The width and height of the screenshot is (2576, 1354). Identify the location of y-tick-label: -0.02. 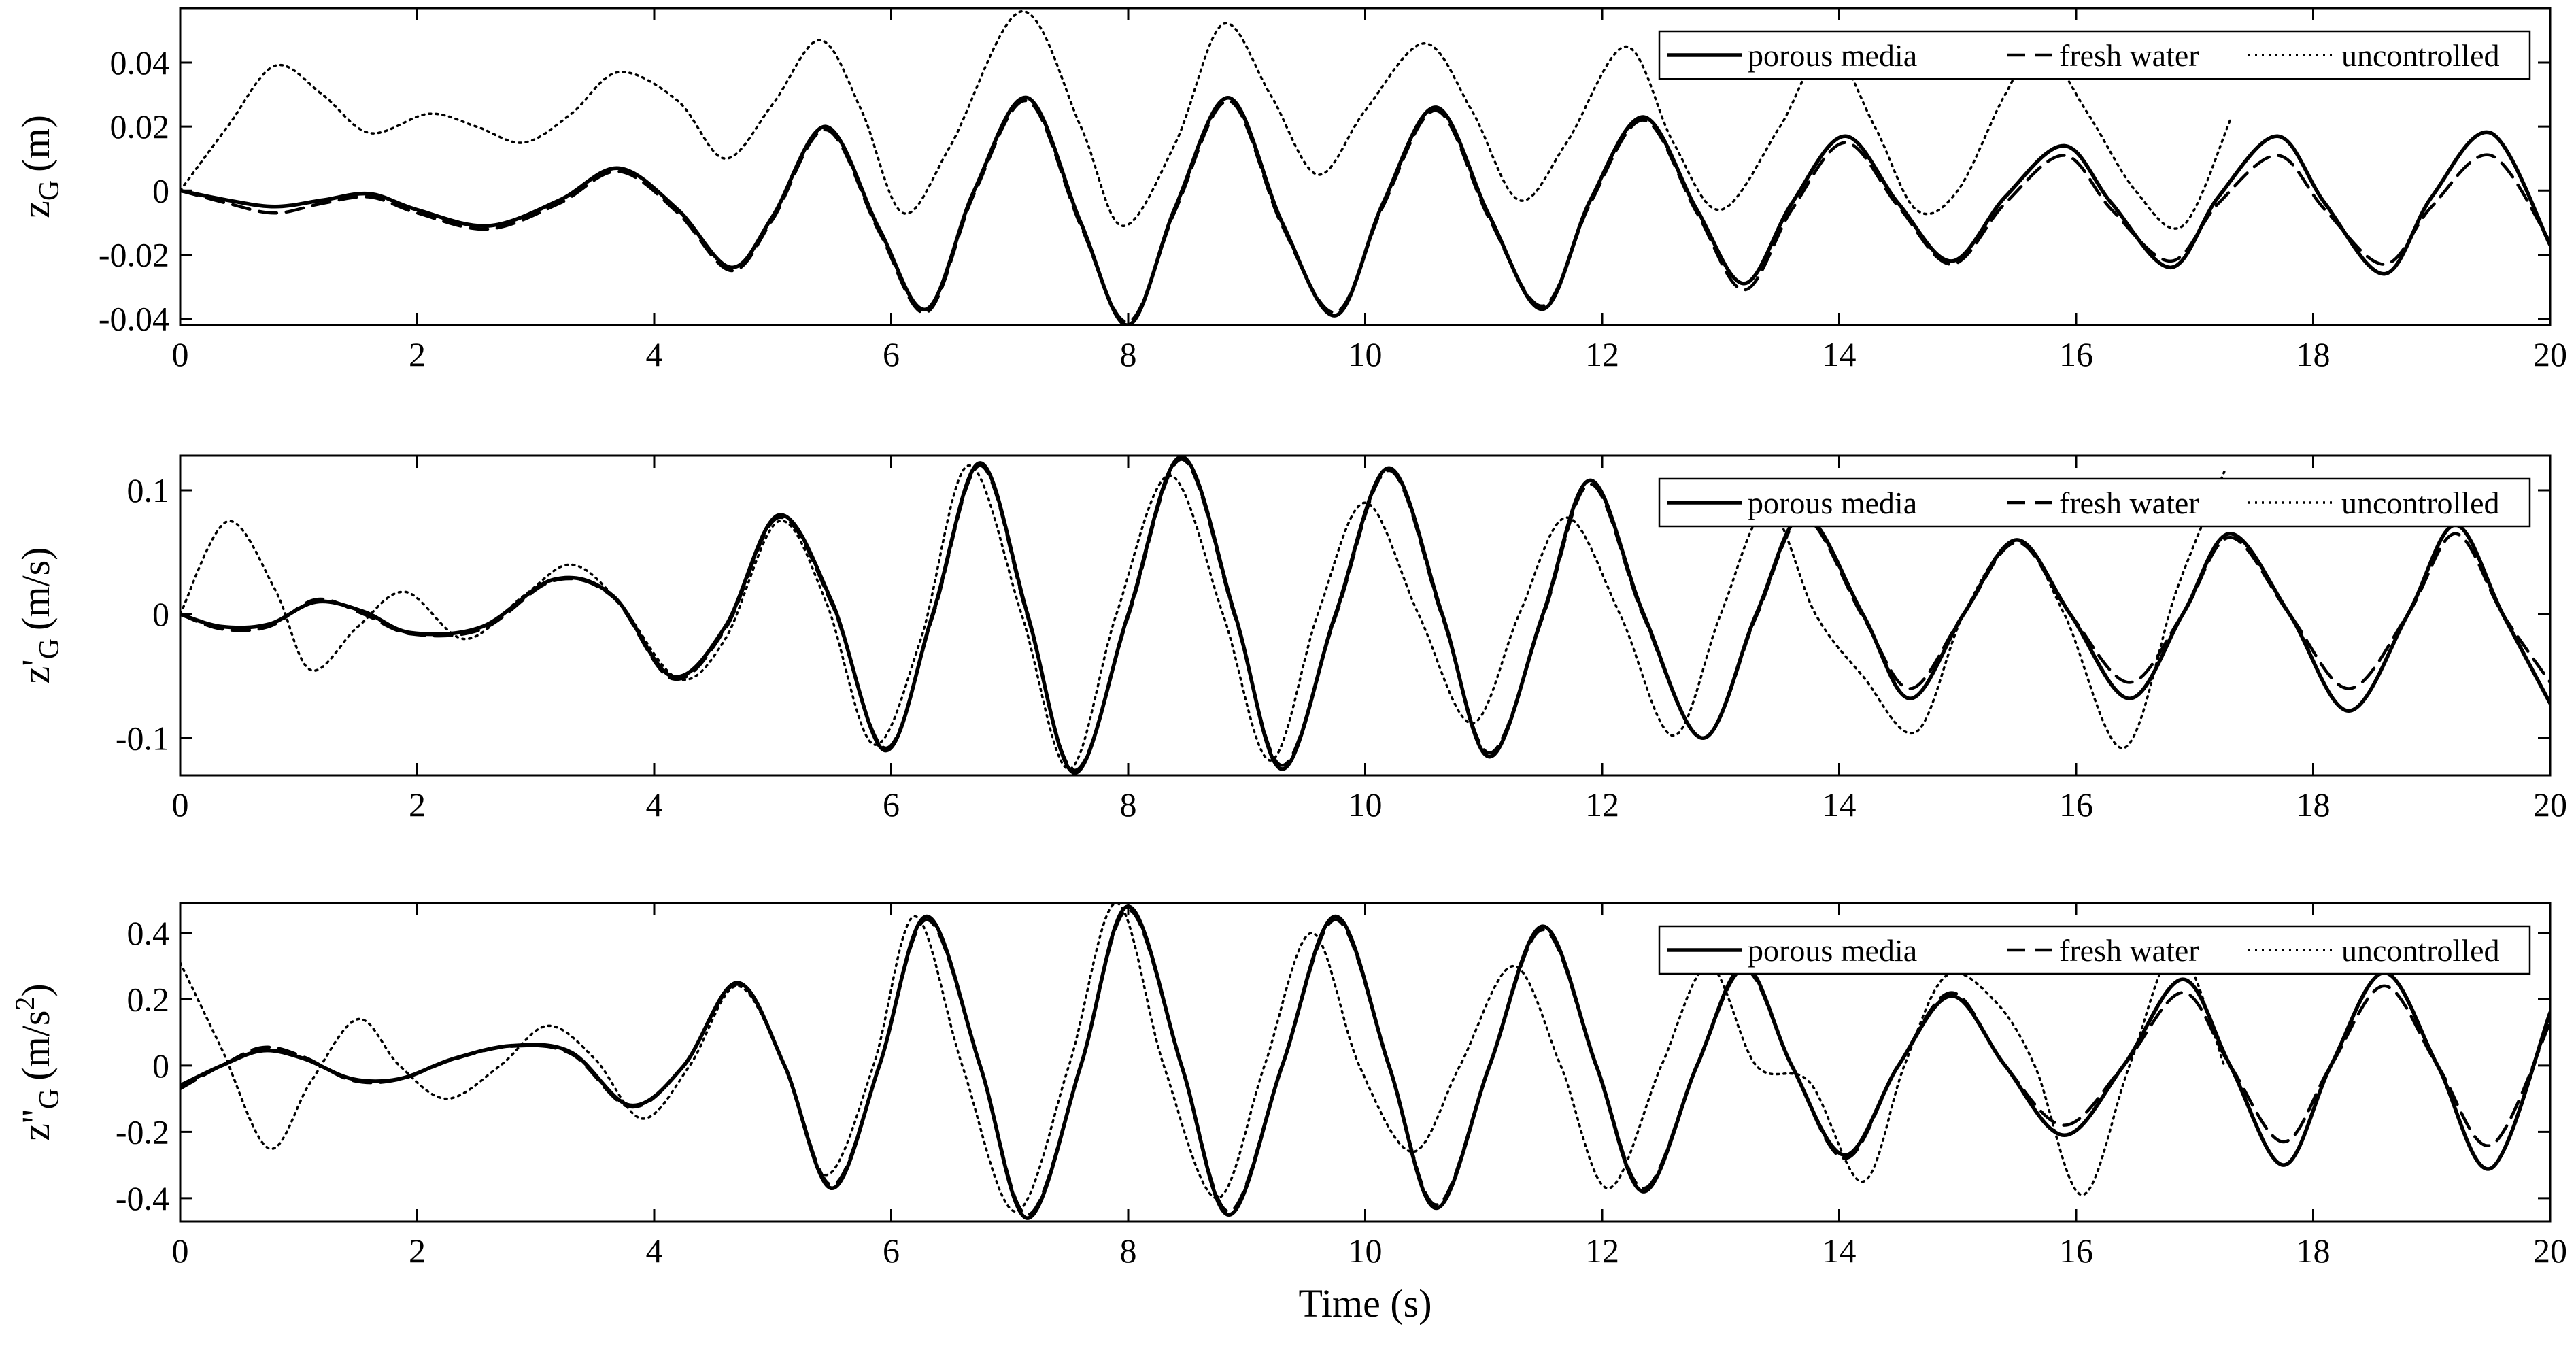
(134, 254).